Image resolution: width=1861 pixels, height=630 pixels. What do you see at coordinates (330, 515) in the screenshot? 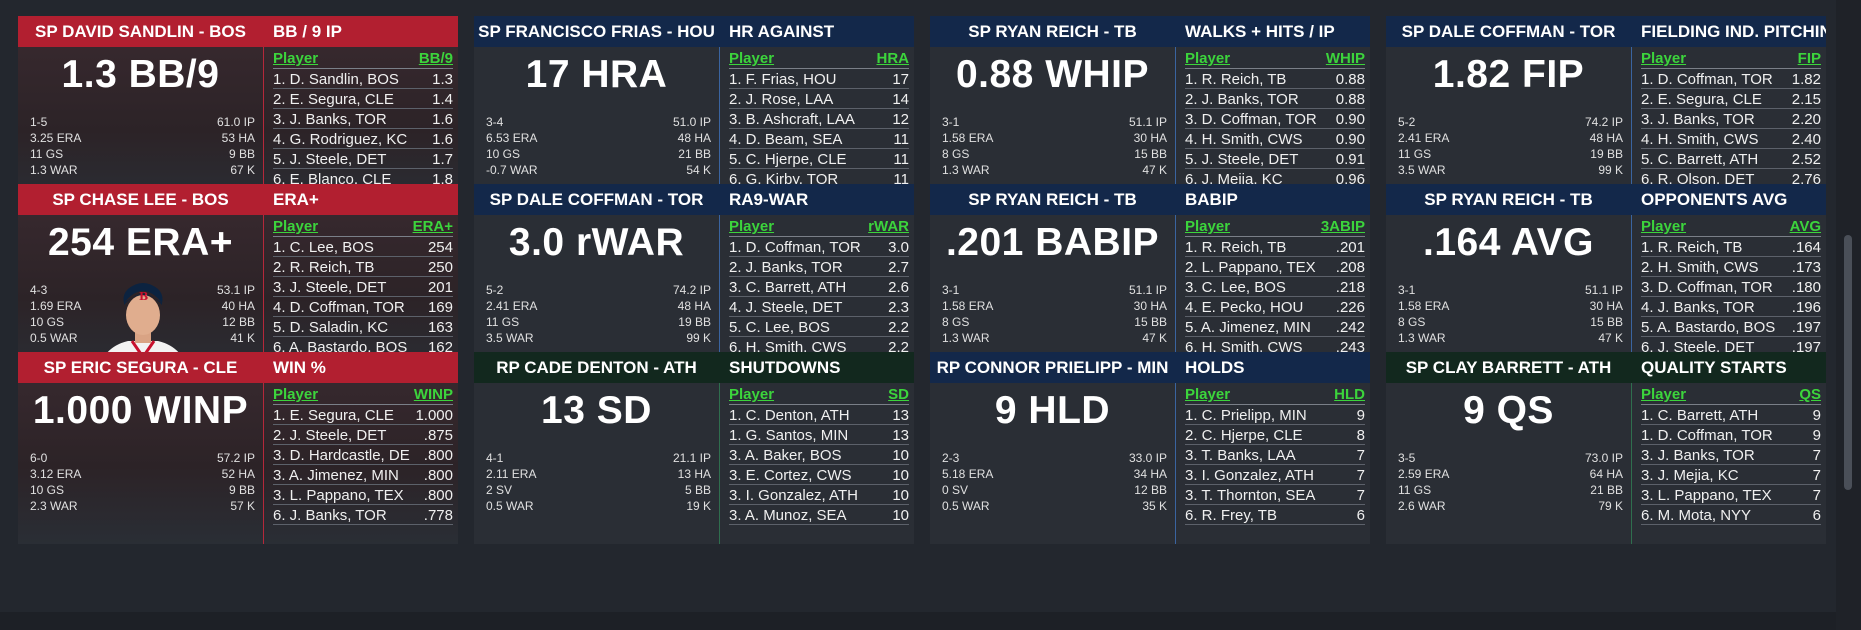
I see `leader-name: 6. J. Banks, TOR` at bounding box center [330, 515].